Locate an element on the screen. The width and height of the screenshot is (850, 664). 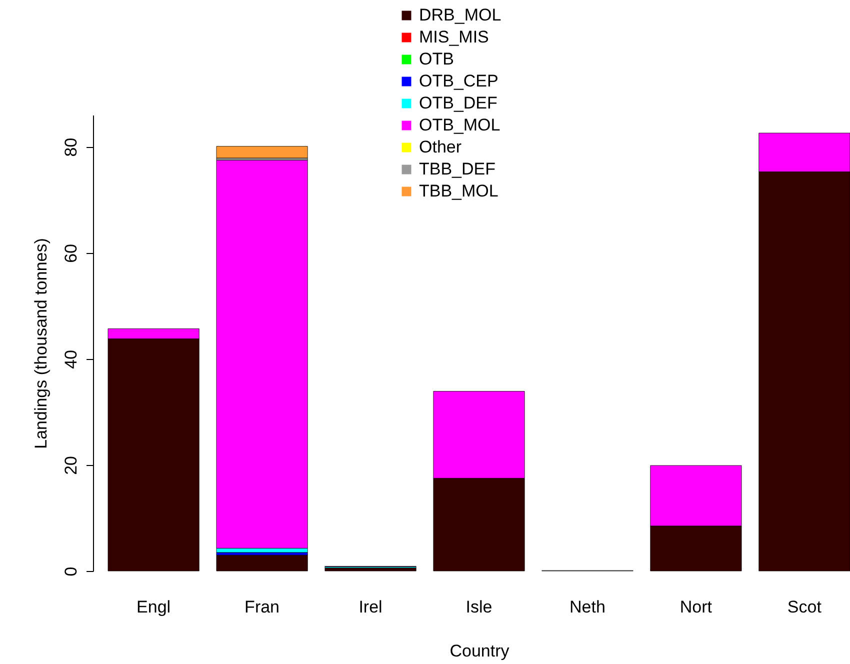
legend-label: OTB_DEF is located at coordinates (458, 103).